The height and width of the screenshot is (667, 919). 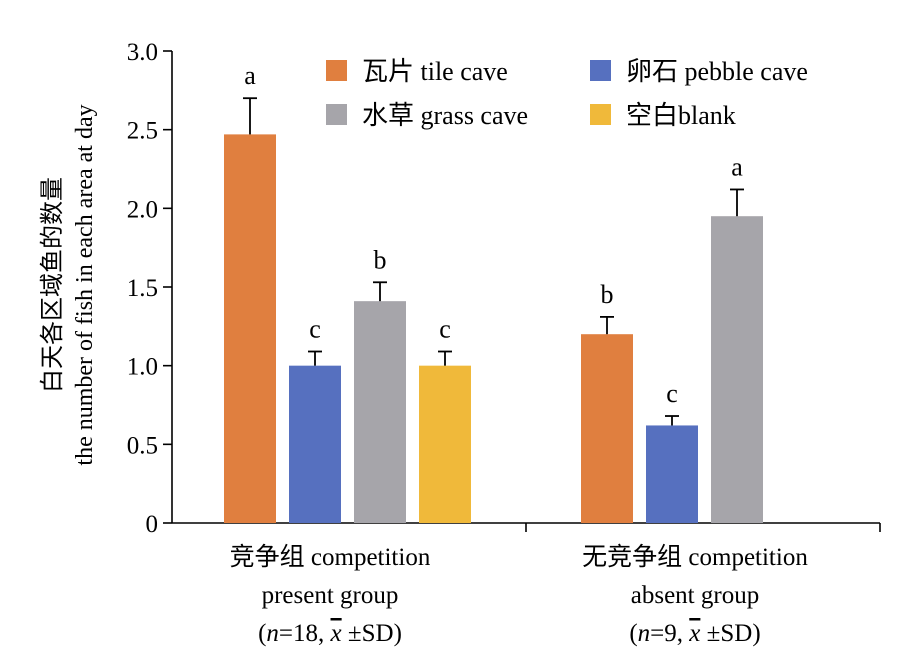 I want to click on sample-size-text: =9,, so click(x=669, y=633).